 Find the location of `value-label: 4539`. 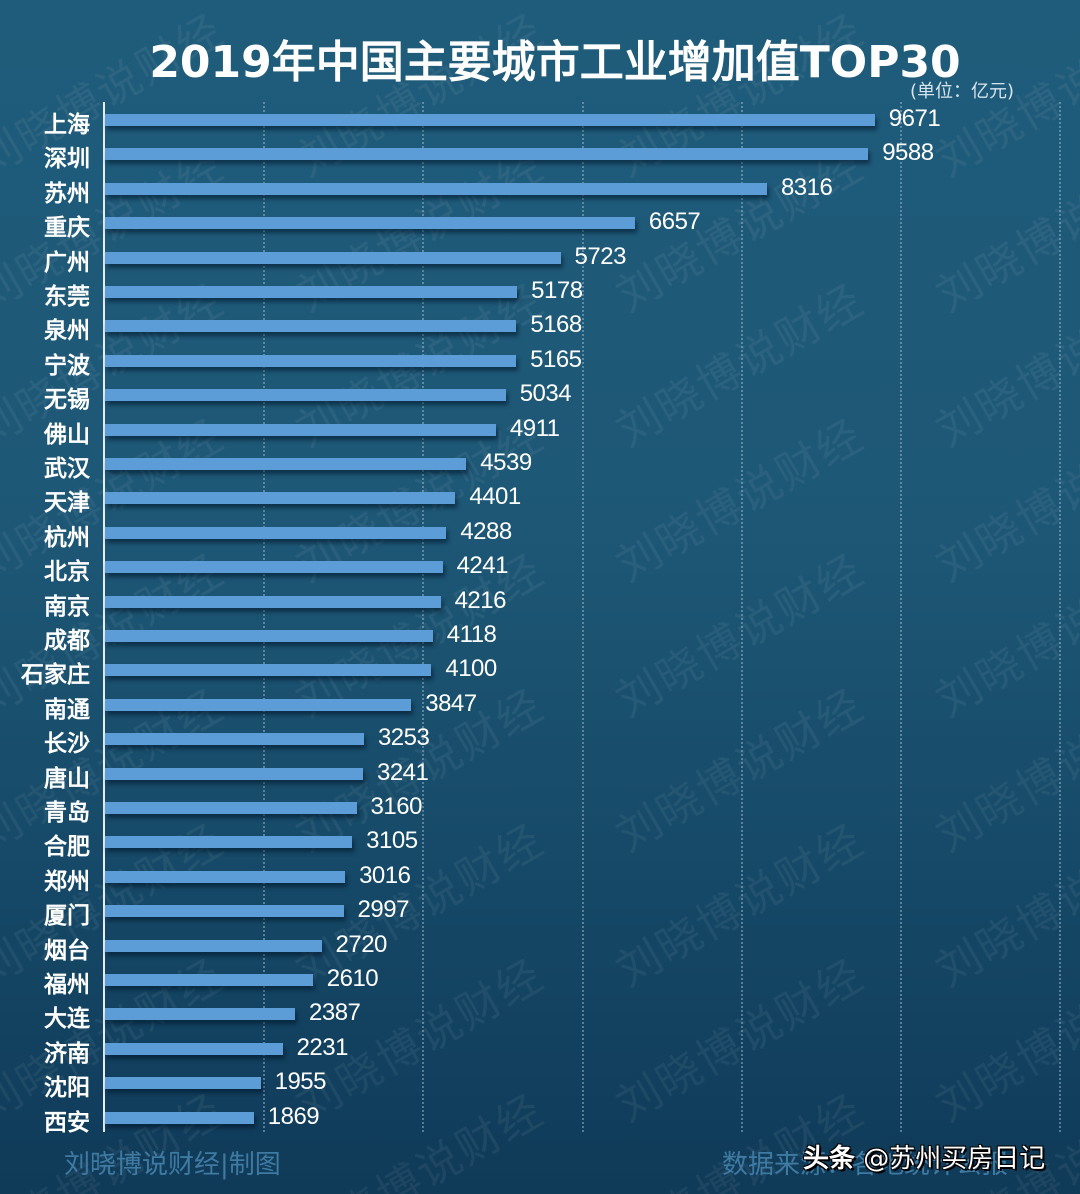

value-label: 4539 is located at coordinates (506, 462).